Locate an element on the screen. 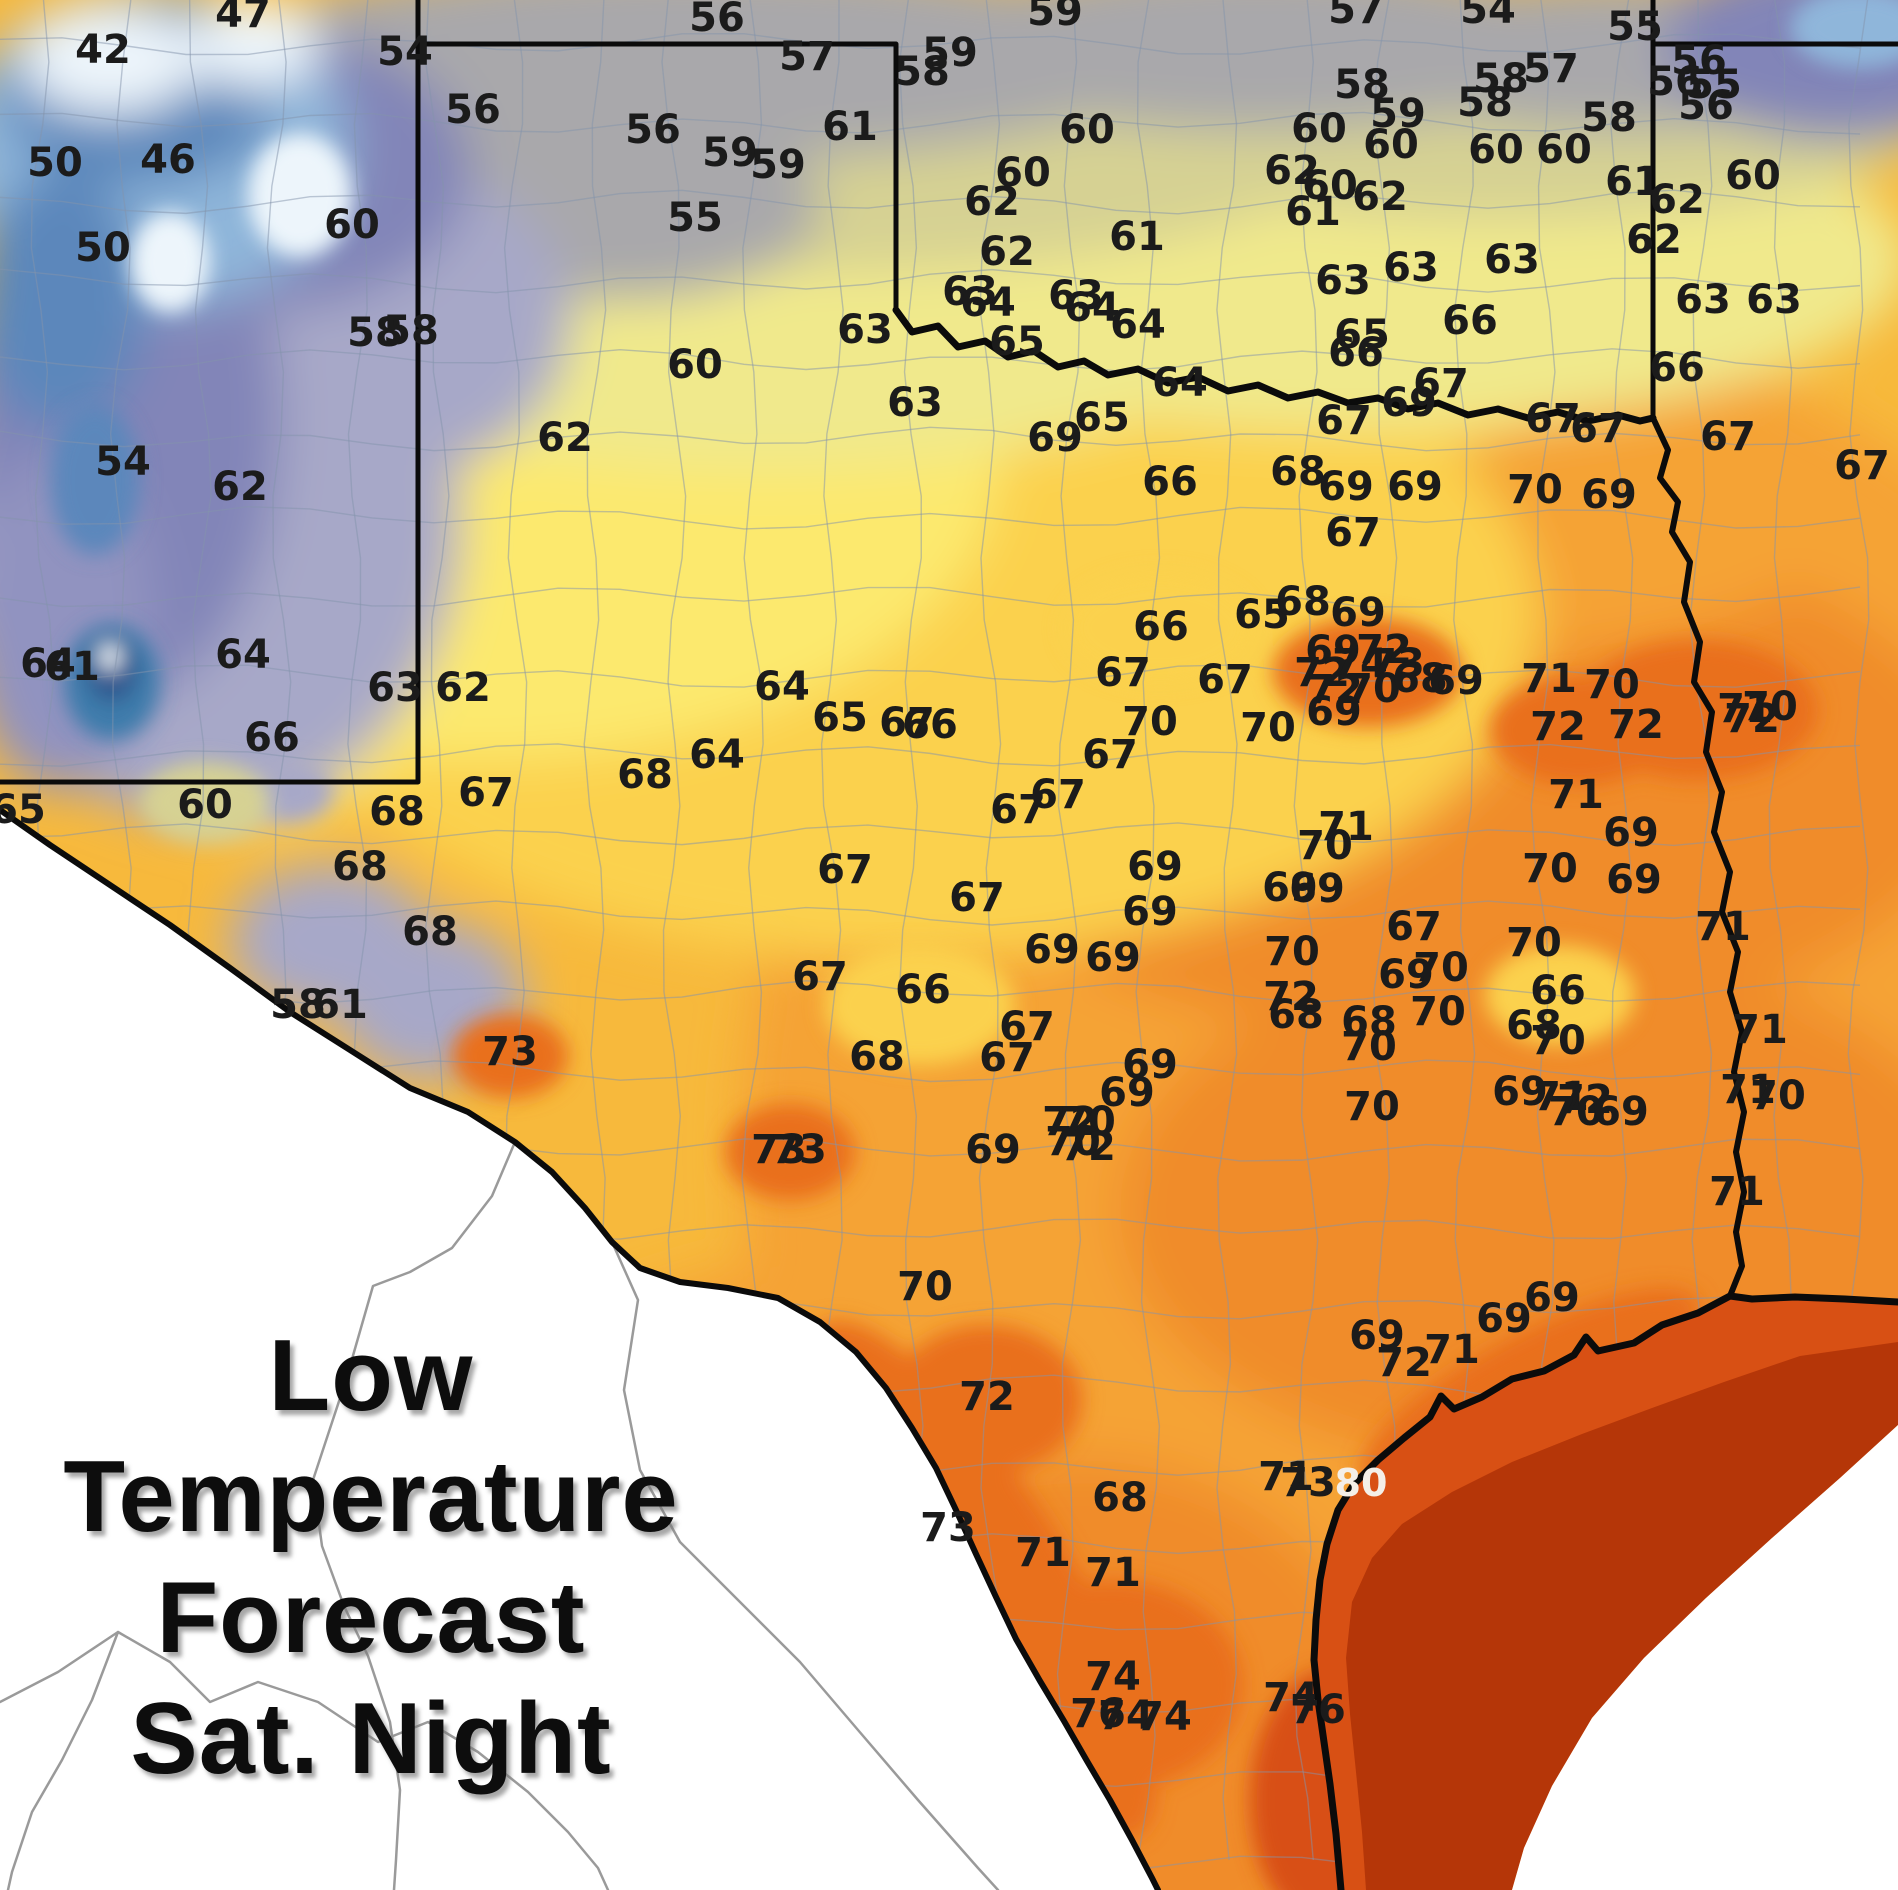 This screenshot has width=1898, height=1890. temp-label: 54 is located at coordinates (123, 462).